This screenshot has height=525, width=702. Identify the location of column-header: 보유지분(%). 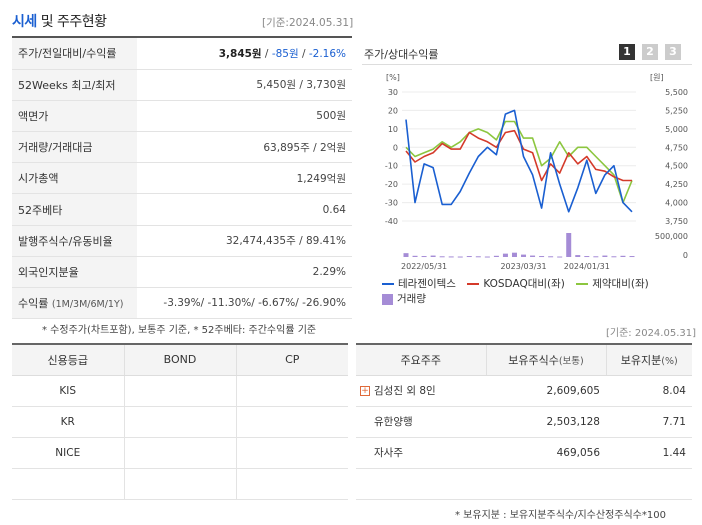
(648, 359).